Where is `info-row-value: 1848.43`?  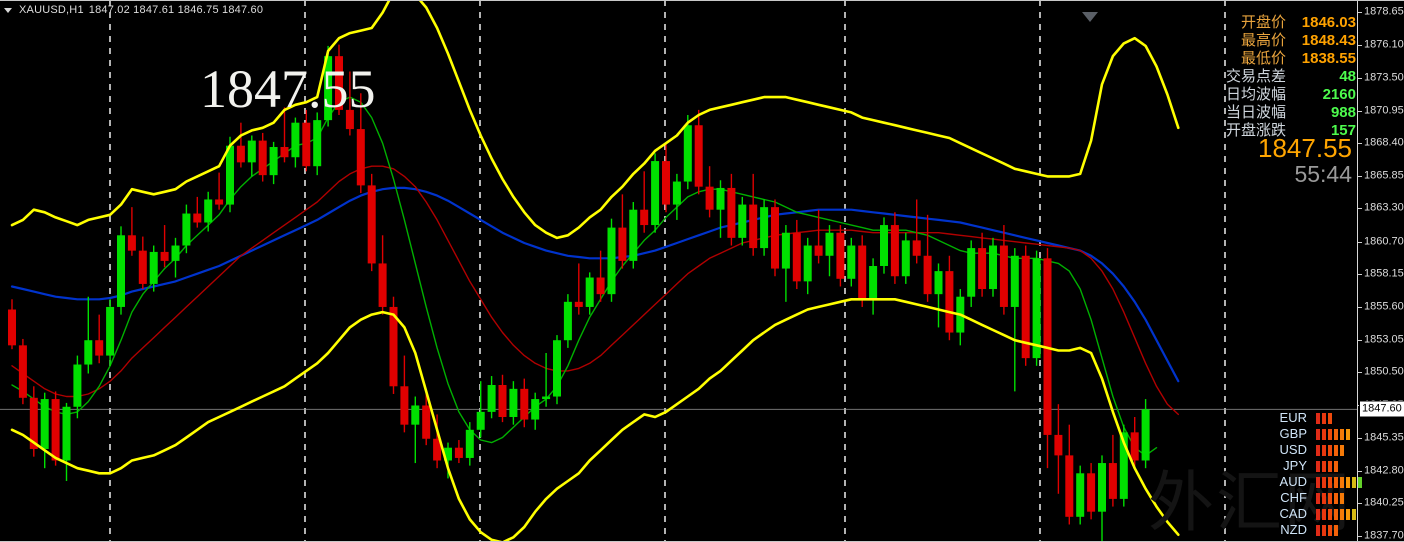
info-row-value: 1848.43 is located at coordinates (1328, 40).